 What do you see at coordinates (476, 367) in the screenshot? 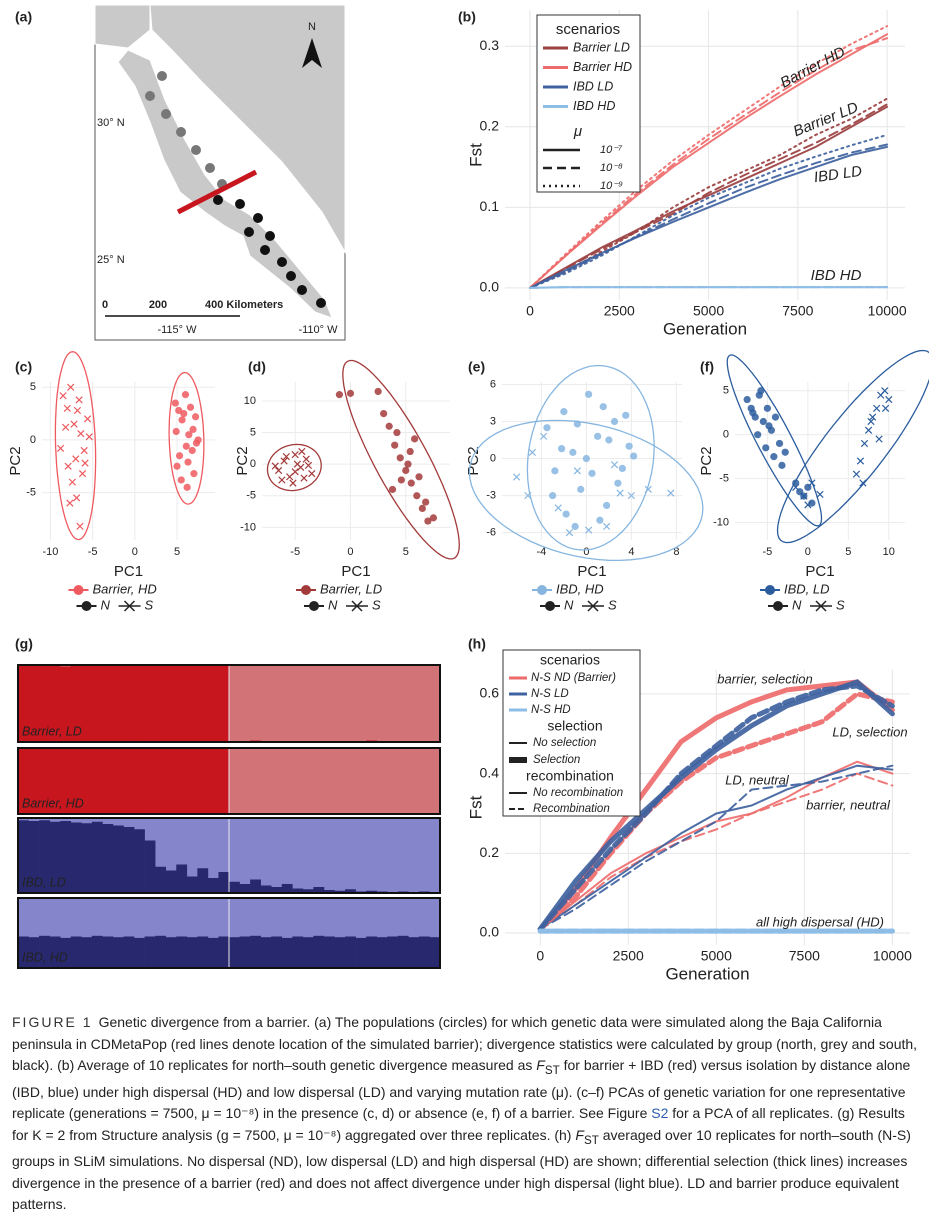
I see `panel-label: (e)` at bounding box center [476, 367].